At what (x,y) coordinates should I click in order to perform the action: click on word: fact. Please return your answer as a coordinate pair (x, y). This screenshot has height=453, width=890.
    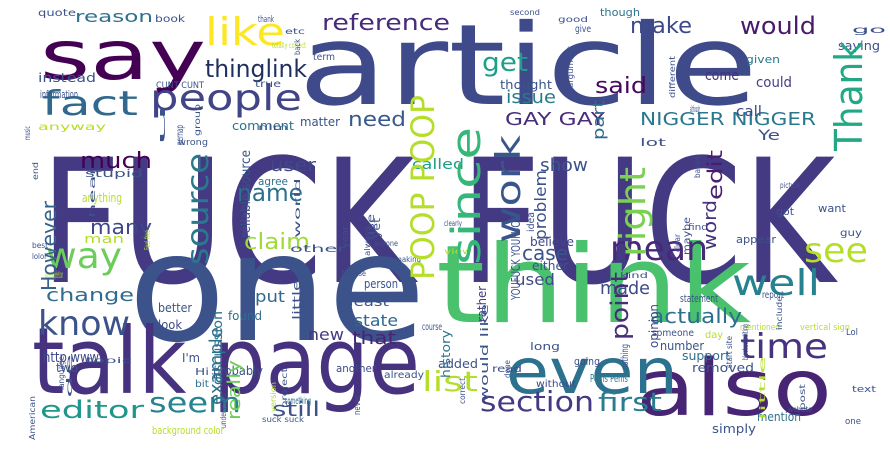
    Looking at the image, I should click on (90, 104).